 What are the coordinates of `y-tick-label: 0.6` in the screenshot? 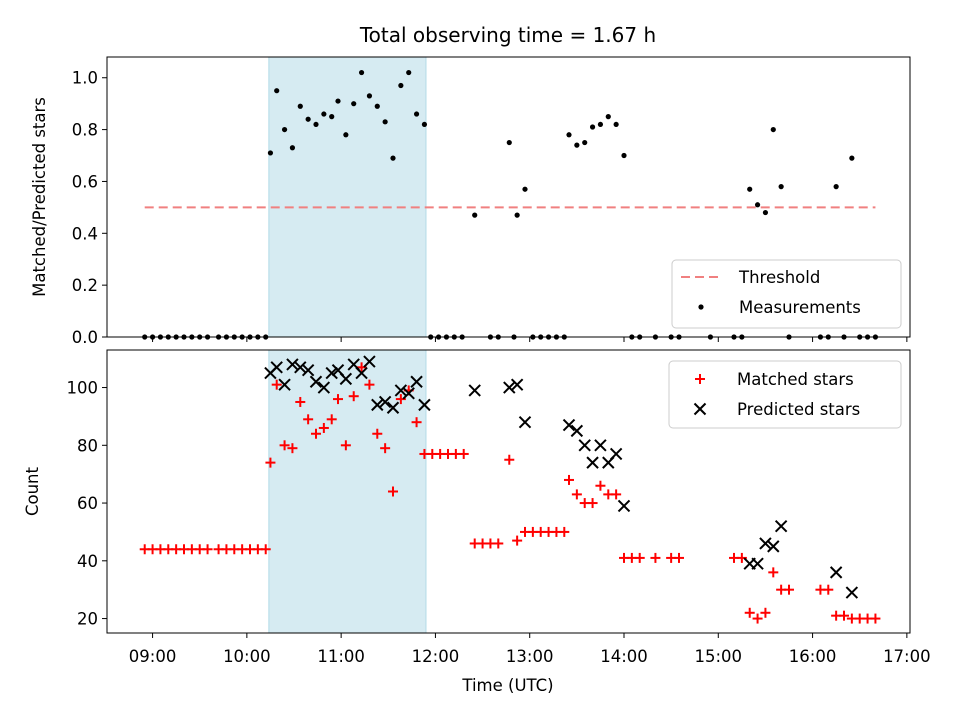 It's located at (85, 181).